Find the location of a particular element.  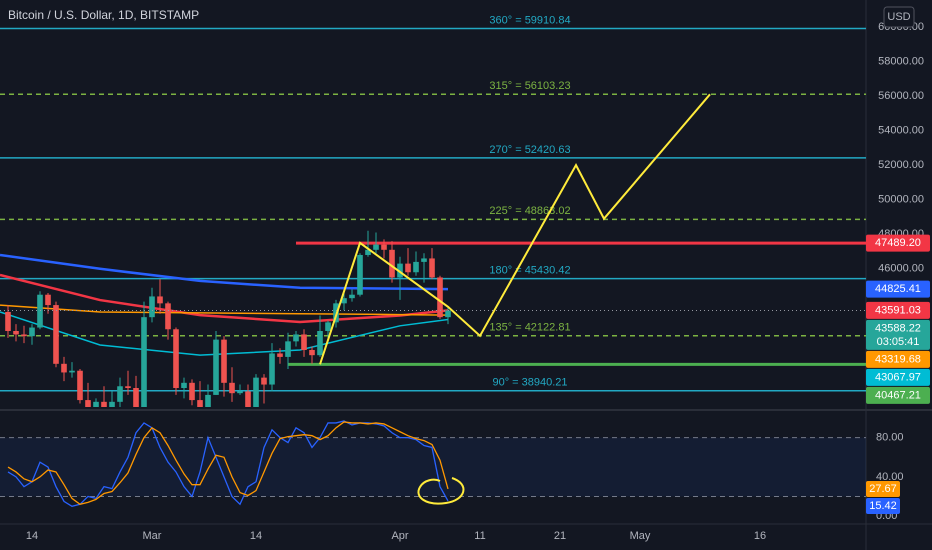

y-tick-label: 46000.00 is located at coordinates (901, 269).